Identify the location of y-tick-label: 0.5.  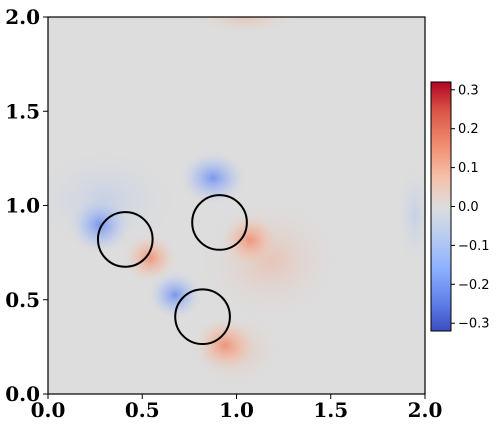
(22, 300).